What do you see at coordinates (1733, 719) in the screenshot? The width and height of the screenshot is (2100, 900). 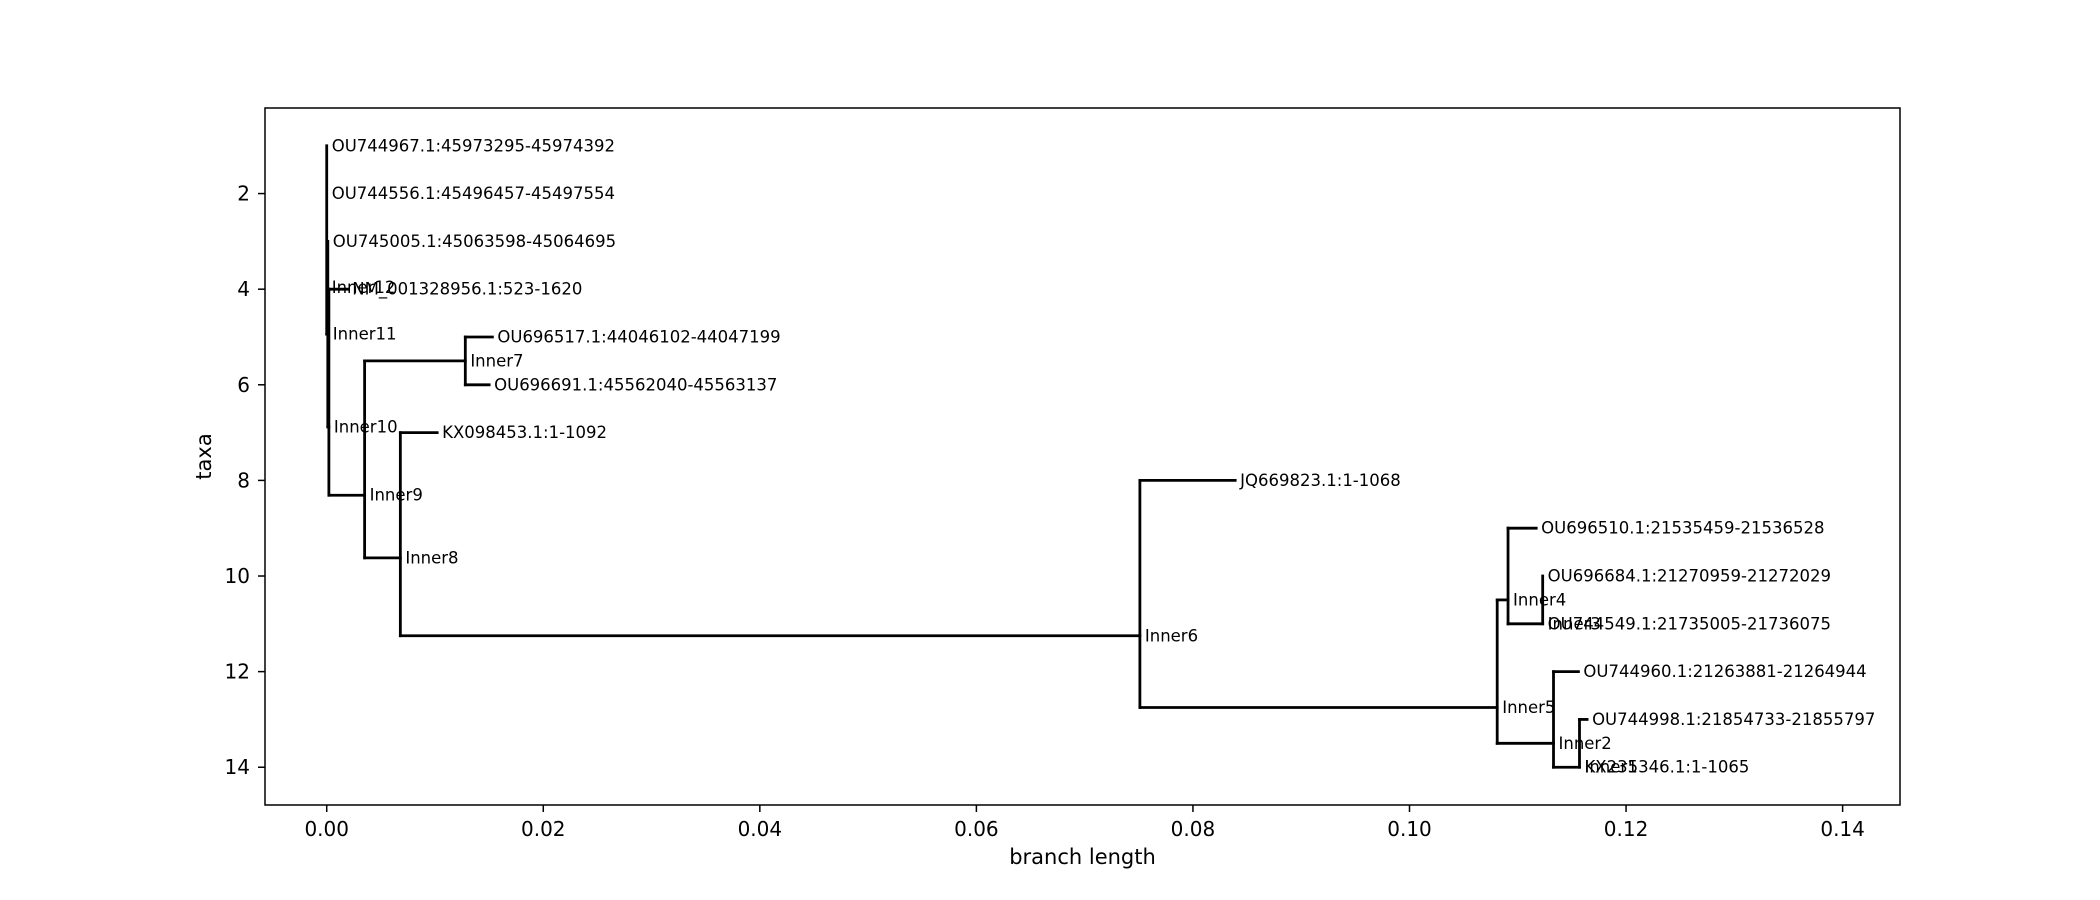 I see `node-label-ou744998-1-21854733-21855797: OU744998.1:21854733-21855797` at bounding box center [1733, 719].